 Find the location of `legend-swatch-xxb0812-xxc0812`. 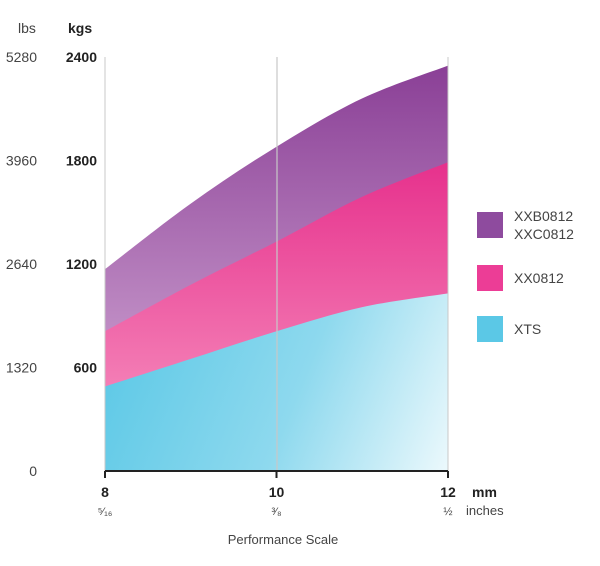

legend-swatch-xxb0812-xxc0812 is located at coordinates (490, 225).